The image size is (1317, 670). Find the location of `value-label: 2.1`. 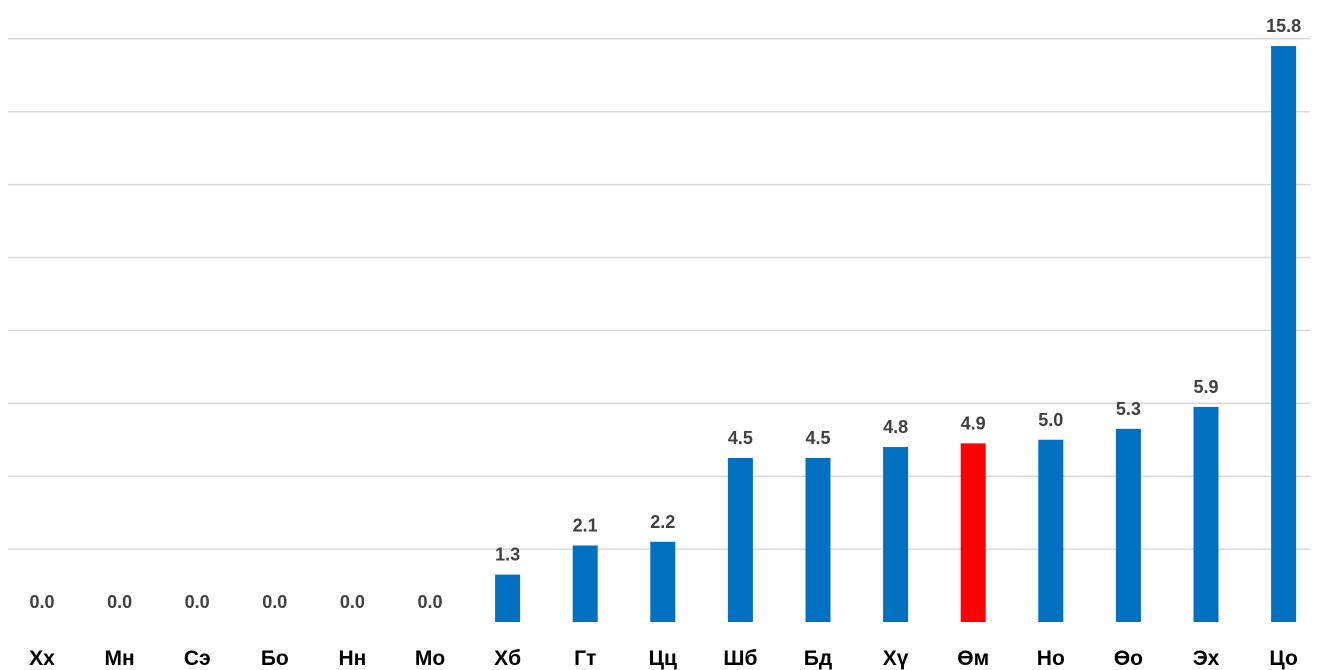

value-label: 2.1 is located at coordinates (585, 525).